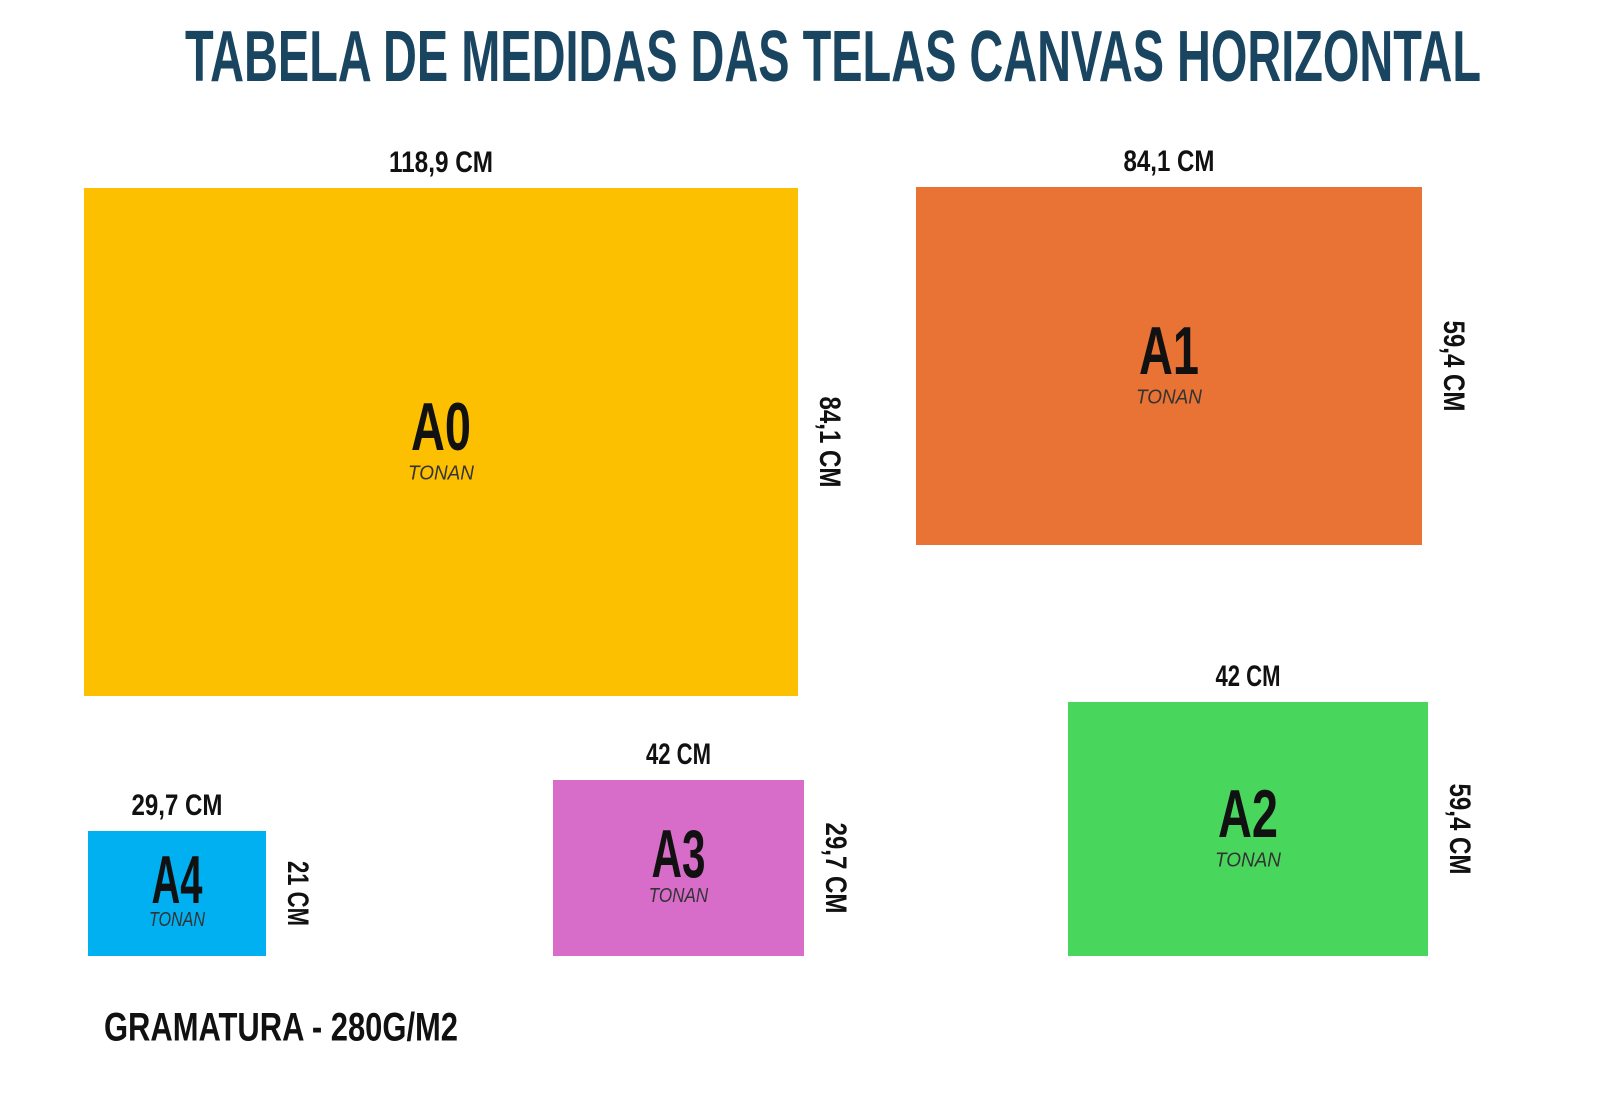 This screenshot has width=1600, height=1108. Describe the element at coordinates (835, 868) in the screenshot. I see `height-label: 29,7 CM` at that location.